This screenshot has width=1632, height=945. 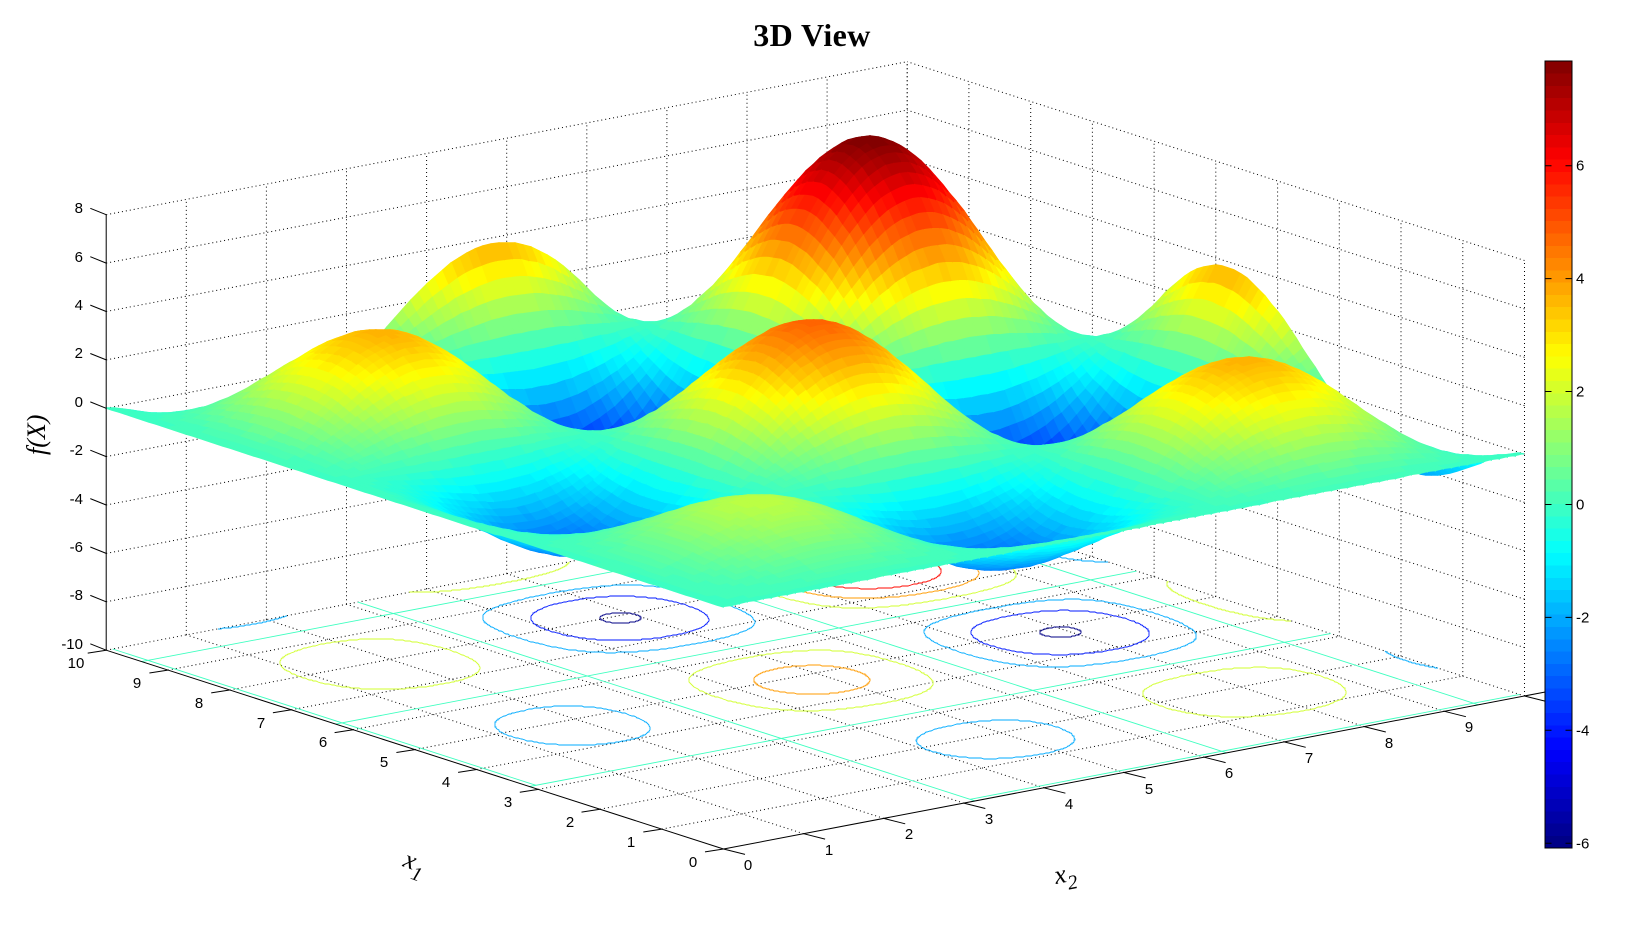 I want to click on svg-text: 3D View, so click(x=811, y=35).